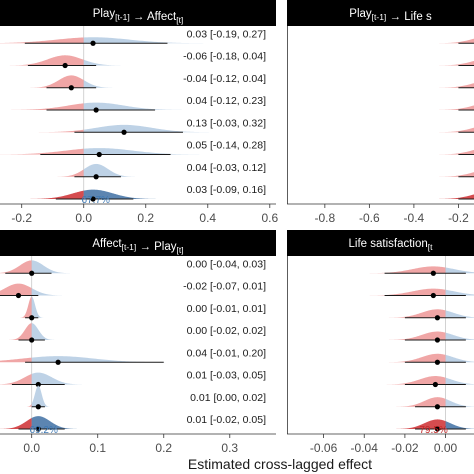 The image size is (474, 474). What do you see at coordinates (226, 101) in the screenshot?
I see `ci-label: 0.04 [-0.12, 0.23]` at bounding box center [226, 101].